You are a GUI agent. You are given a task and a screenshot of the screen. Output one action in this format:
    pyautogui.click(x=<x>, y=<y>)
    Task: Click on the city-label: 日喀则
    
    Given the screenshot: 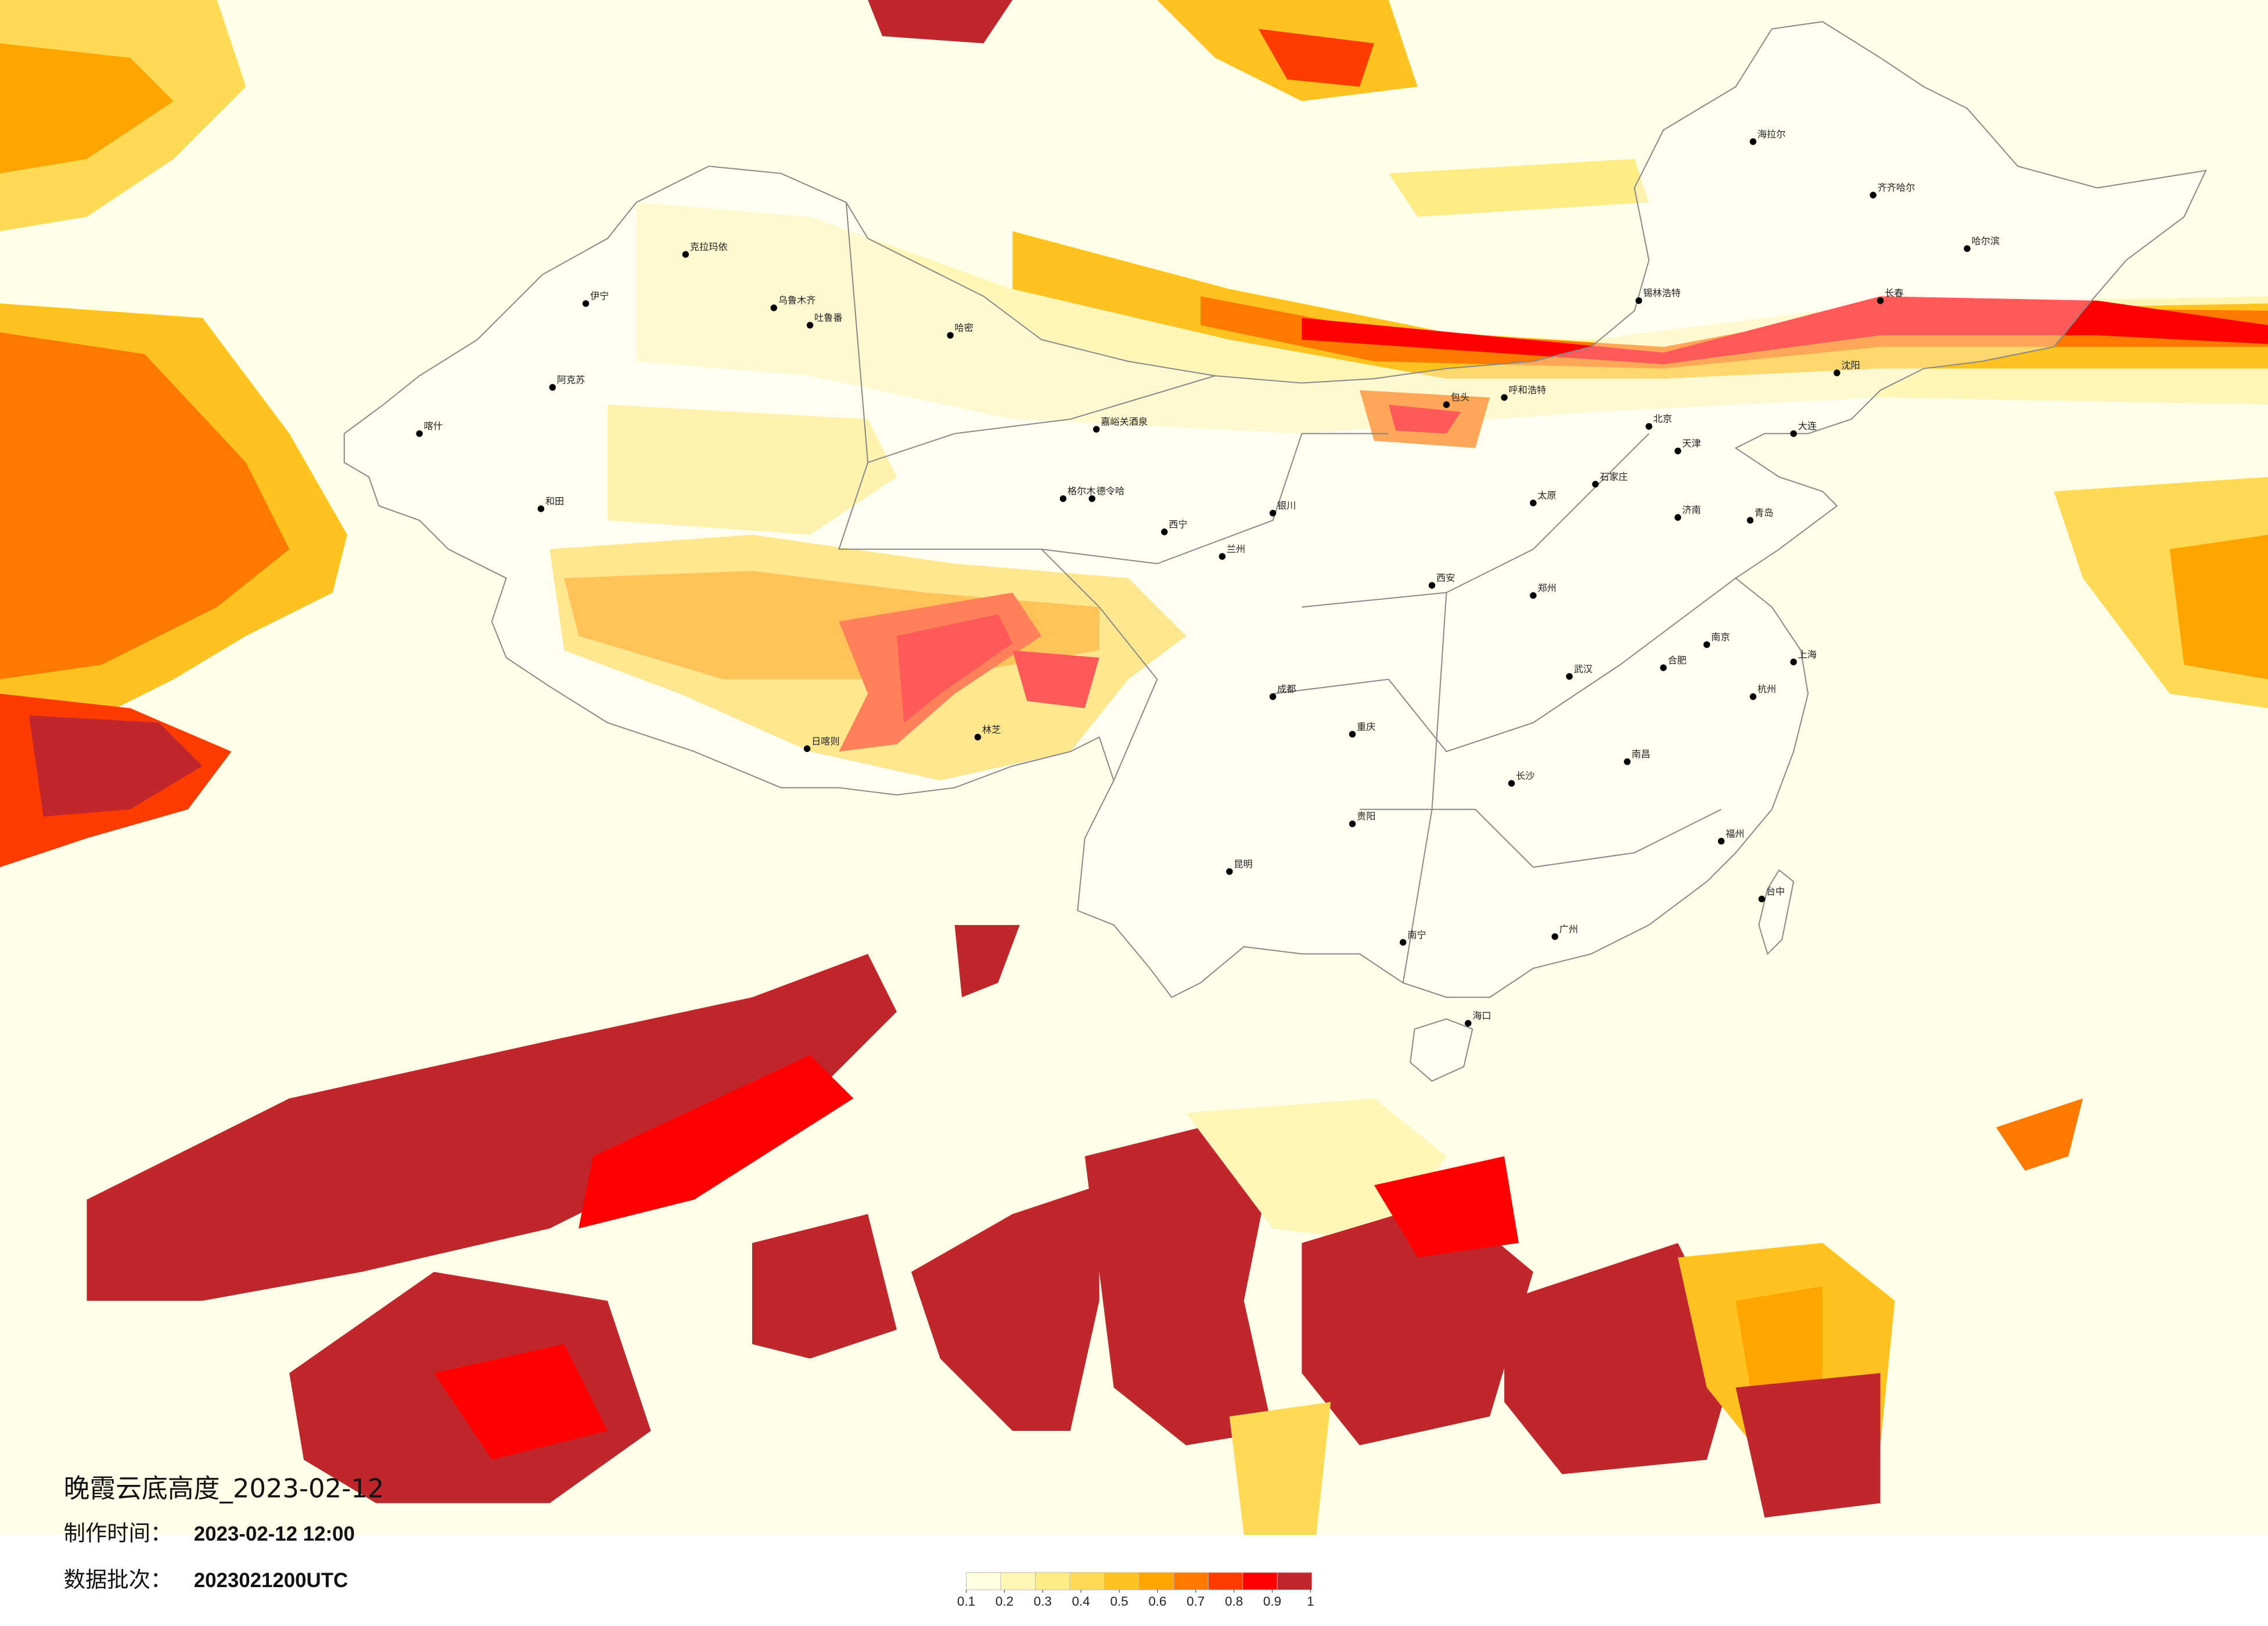 What is the action you would take?
    pyautogui.click(x=825, y=742)
    